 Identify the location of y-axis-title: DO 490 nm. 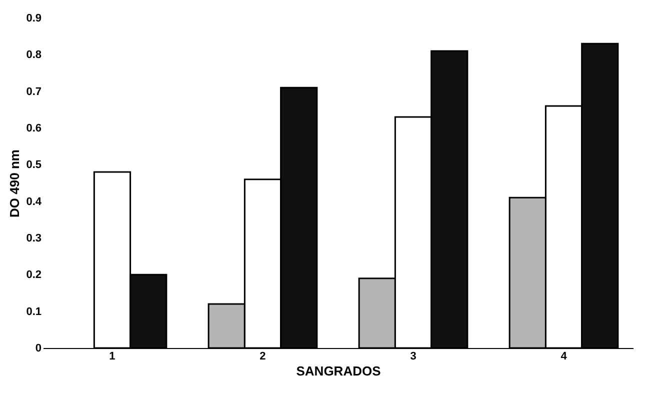
(14, 184).